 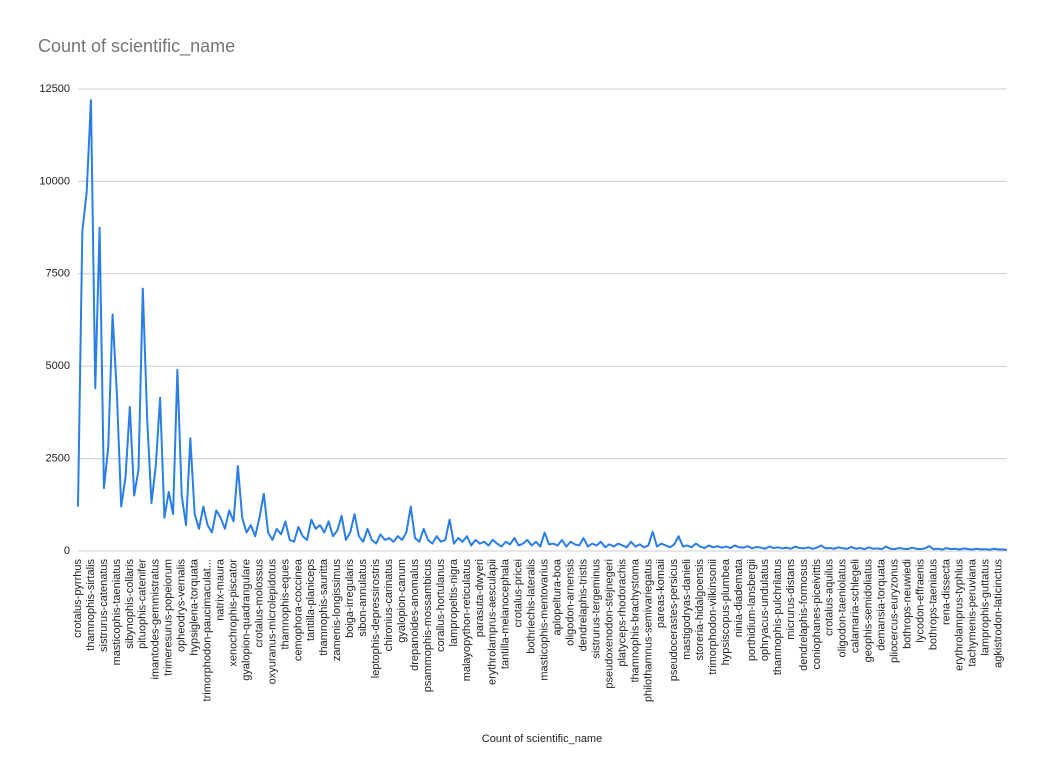 What do you see at coordinates (58, 459) in the screenshot?
I see `y-tick-label: 2500` at bounding box center [58, 459].